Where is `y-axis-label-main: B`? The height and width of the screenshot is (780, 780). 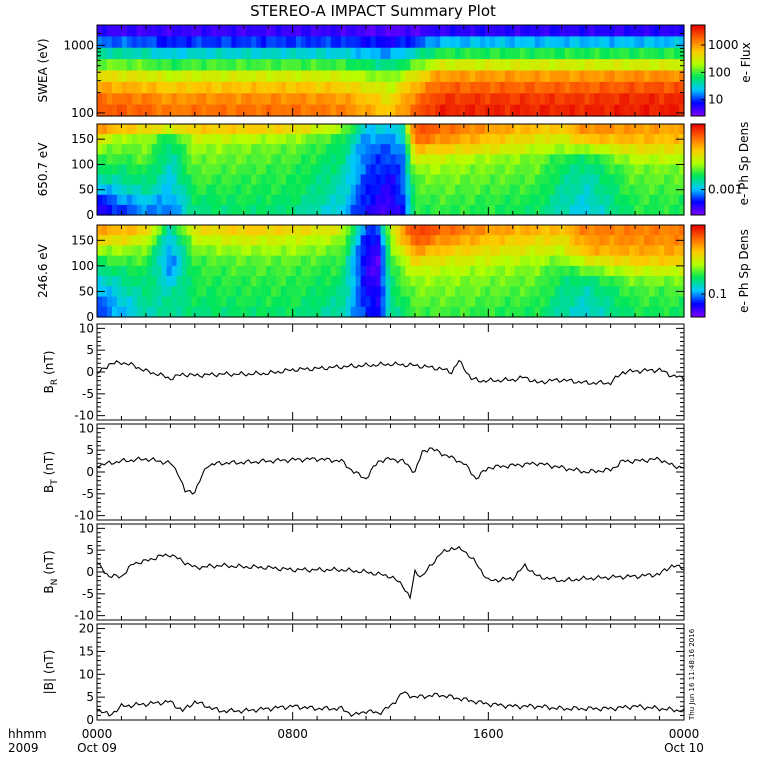
y-axis-label-main: B is located at coordinates (49, 389).